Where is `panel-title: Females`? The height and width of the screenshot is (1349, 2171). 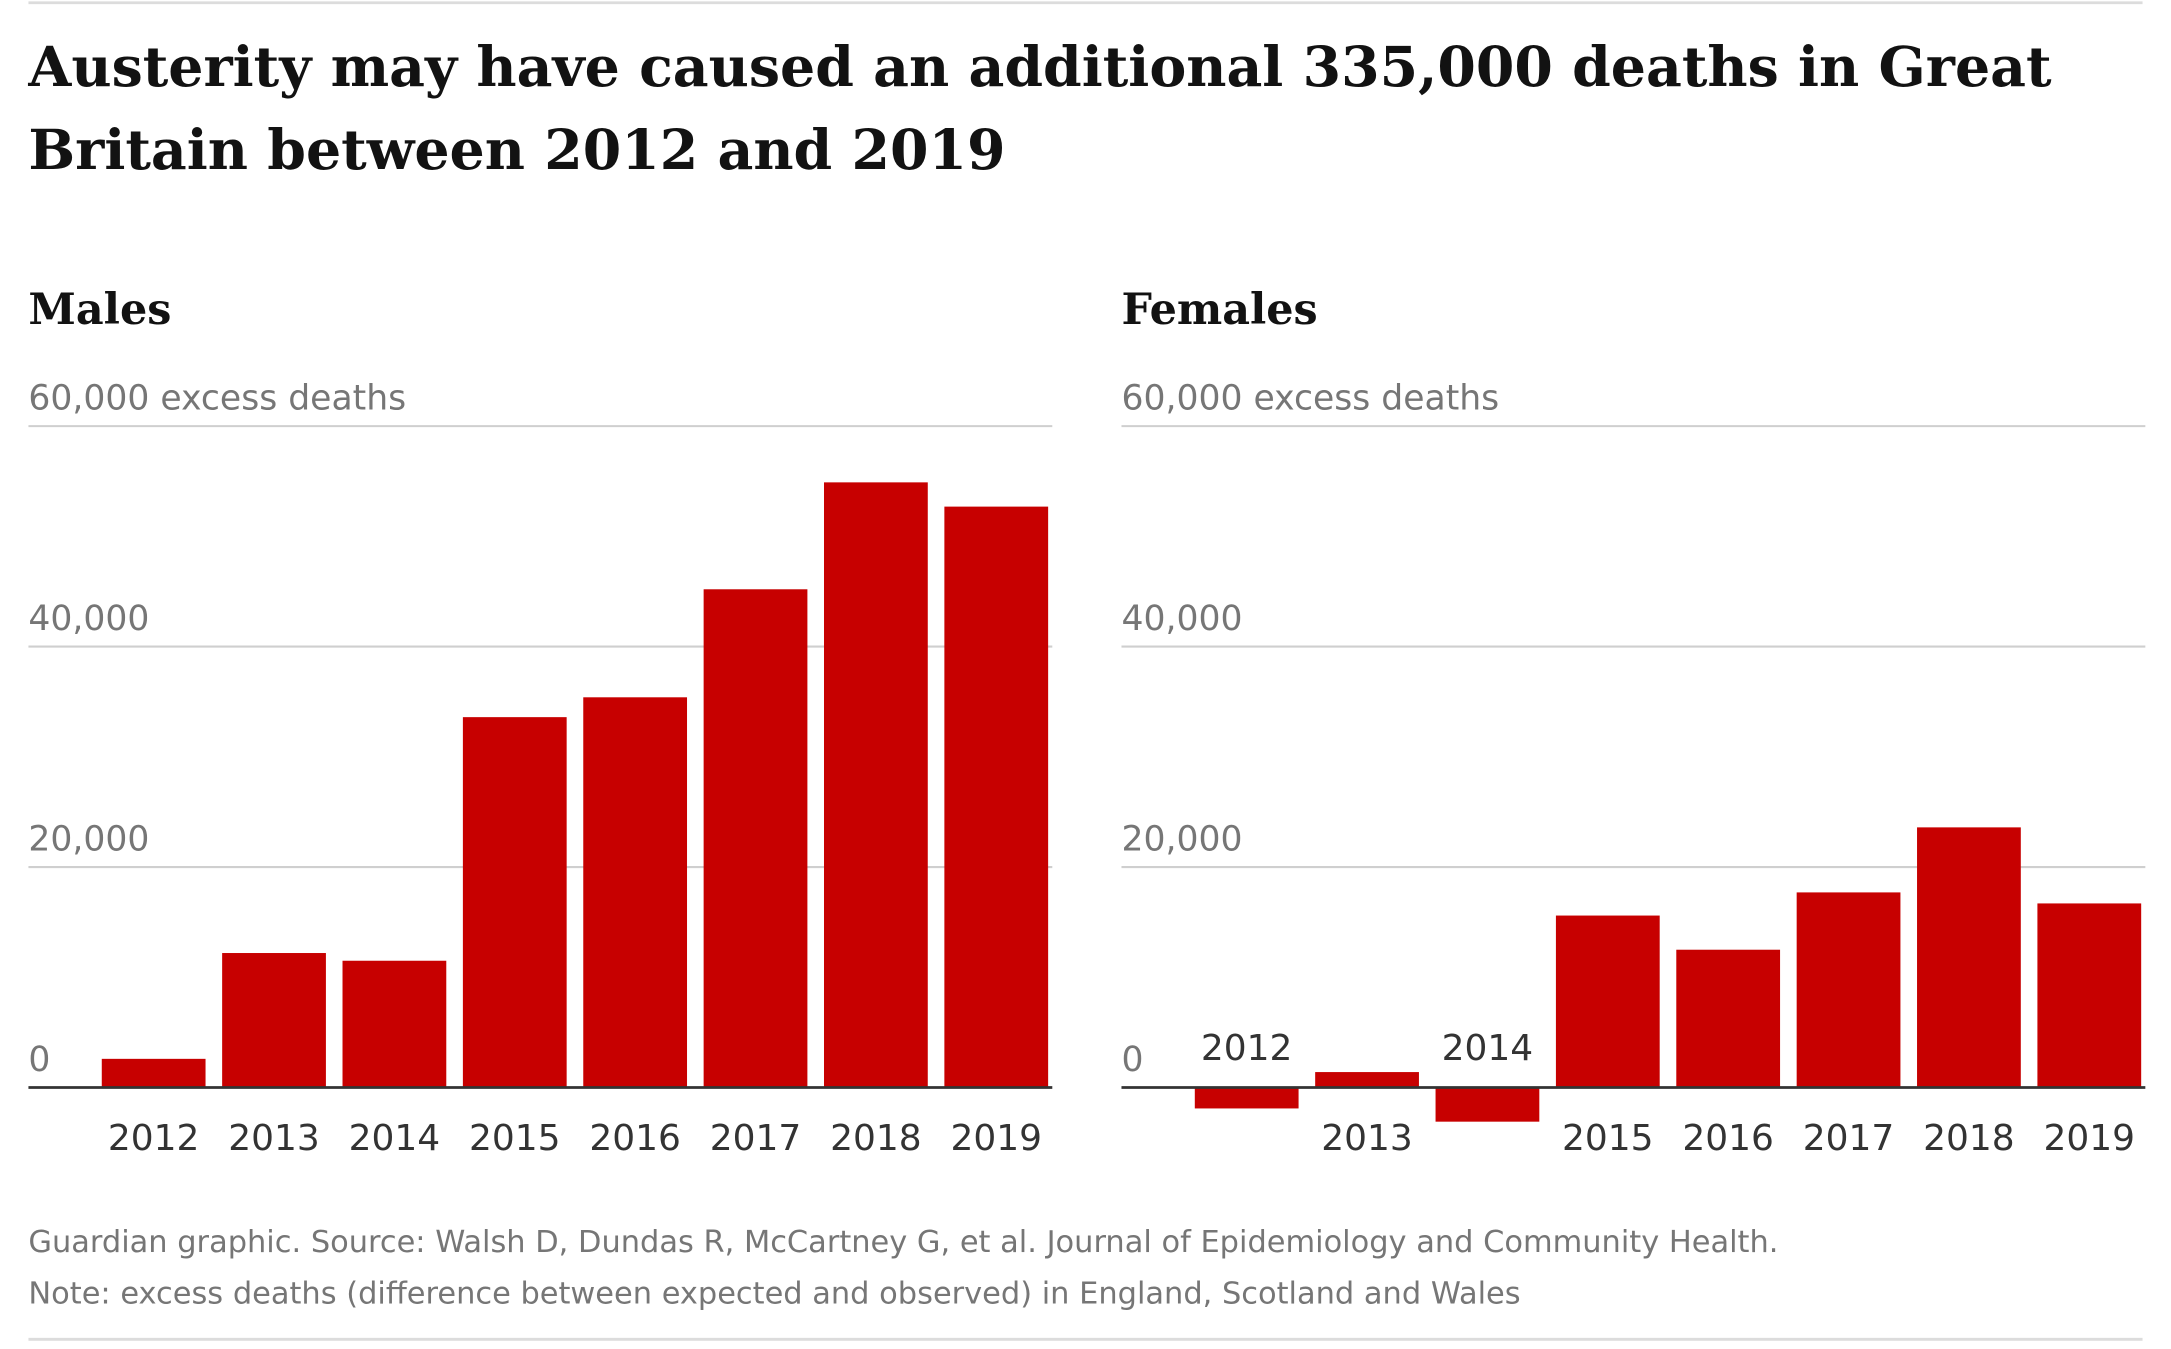 panel-title: Females is located at coordinates (1219, 310).